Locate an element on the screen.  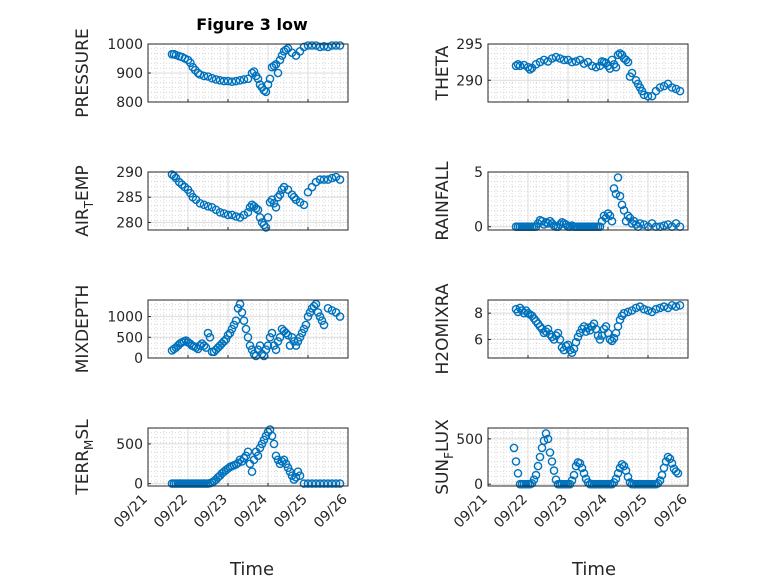
y-tick-label: 800 is located at coordinates (129, 103).